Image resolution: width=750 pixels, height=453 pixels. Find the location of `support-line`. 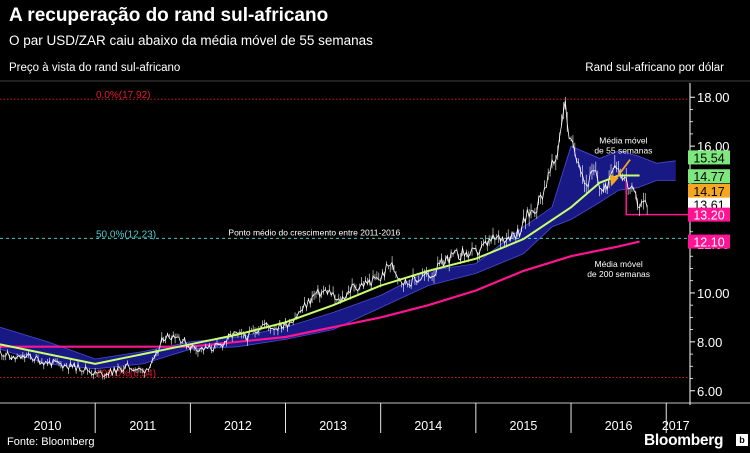

support-line is located at coordinates (657, 198).